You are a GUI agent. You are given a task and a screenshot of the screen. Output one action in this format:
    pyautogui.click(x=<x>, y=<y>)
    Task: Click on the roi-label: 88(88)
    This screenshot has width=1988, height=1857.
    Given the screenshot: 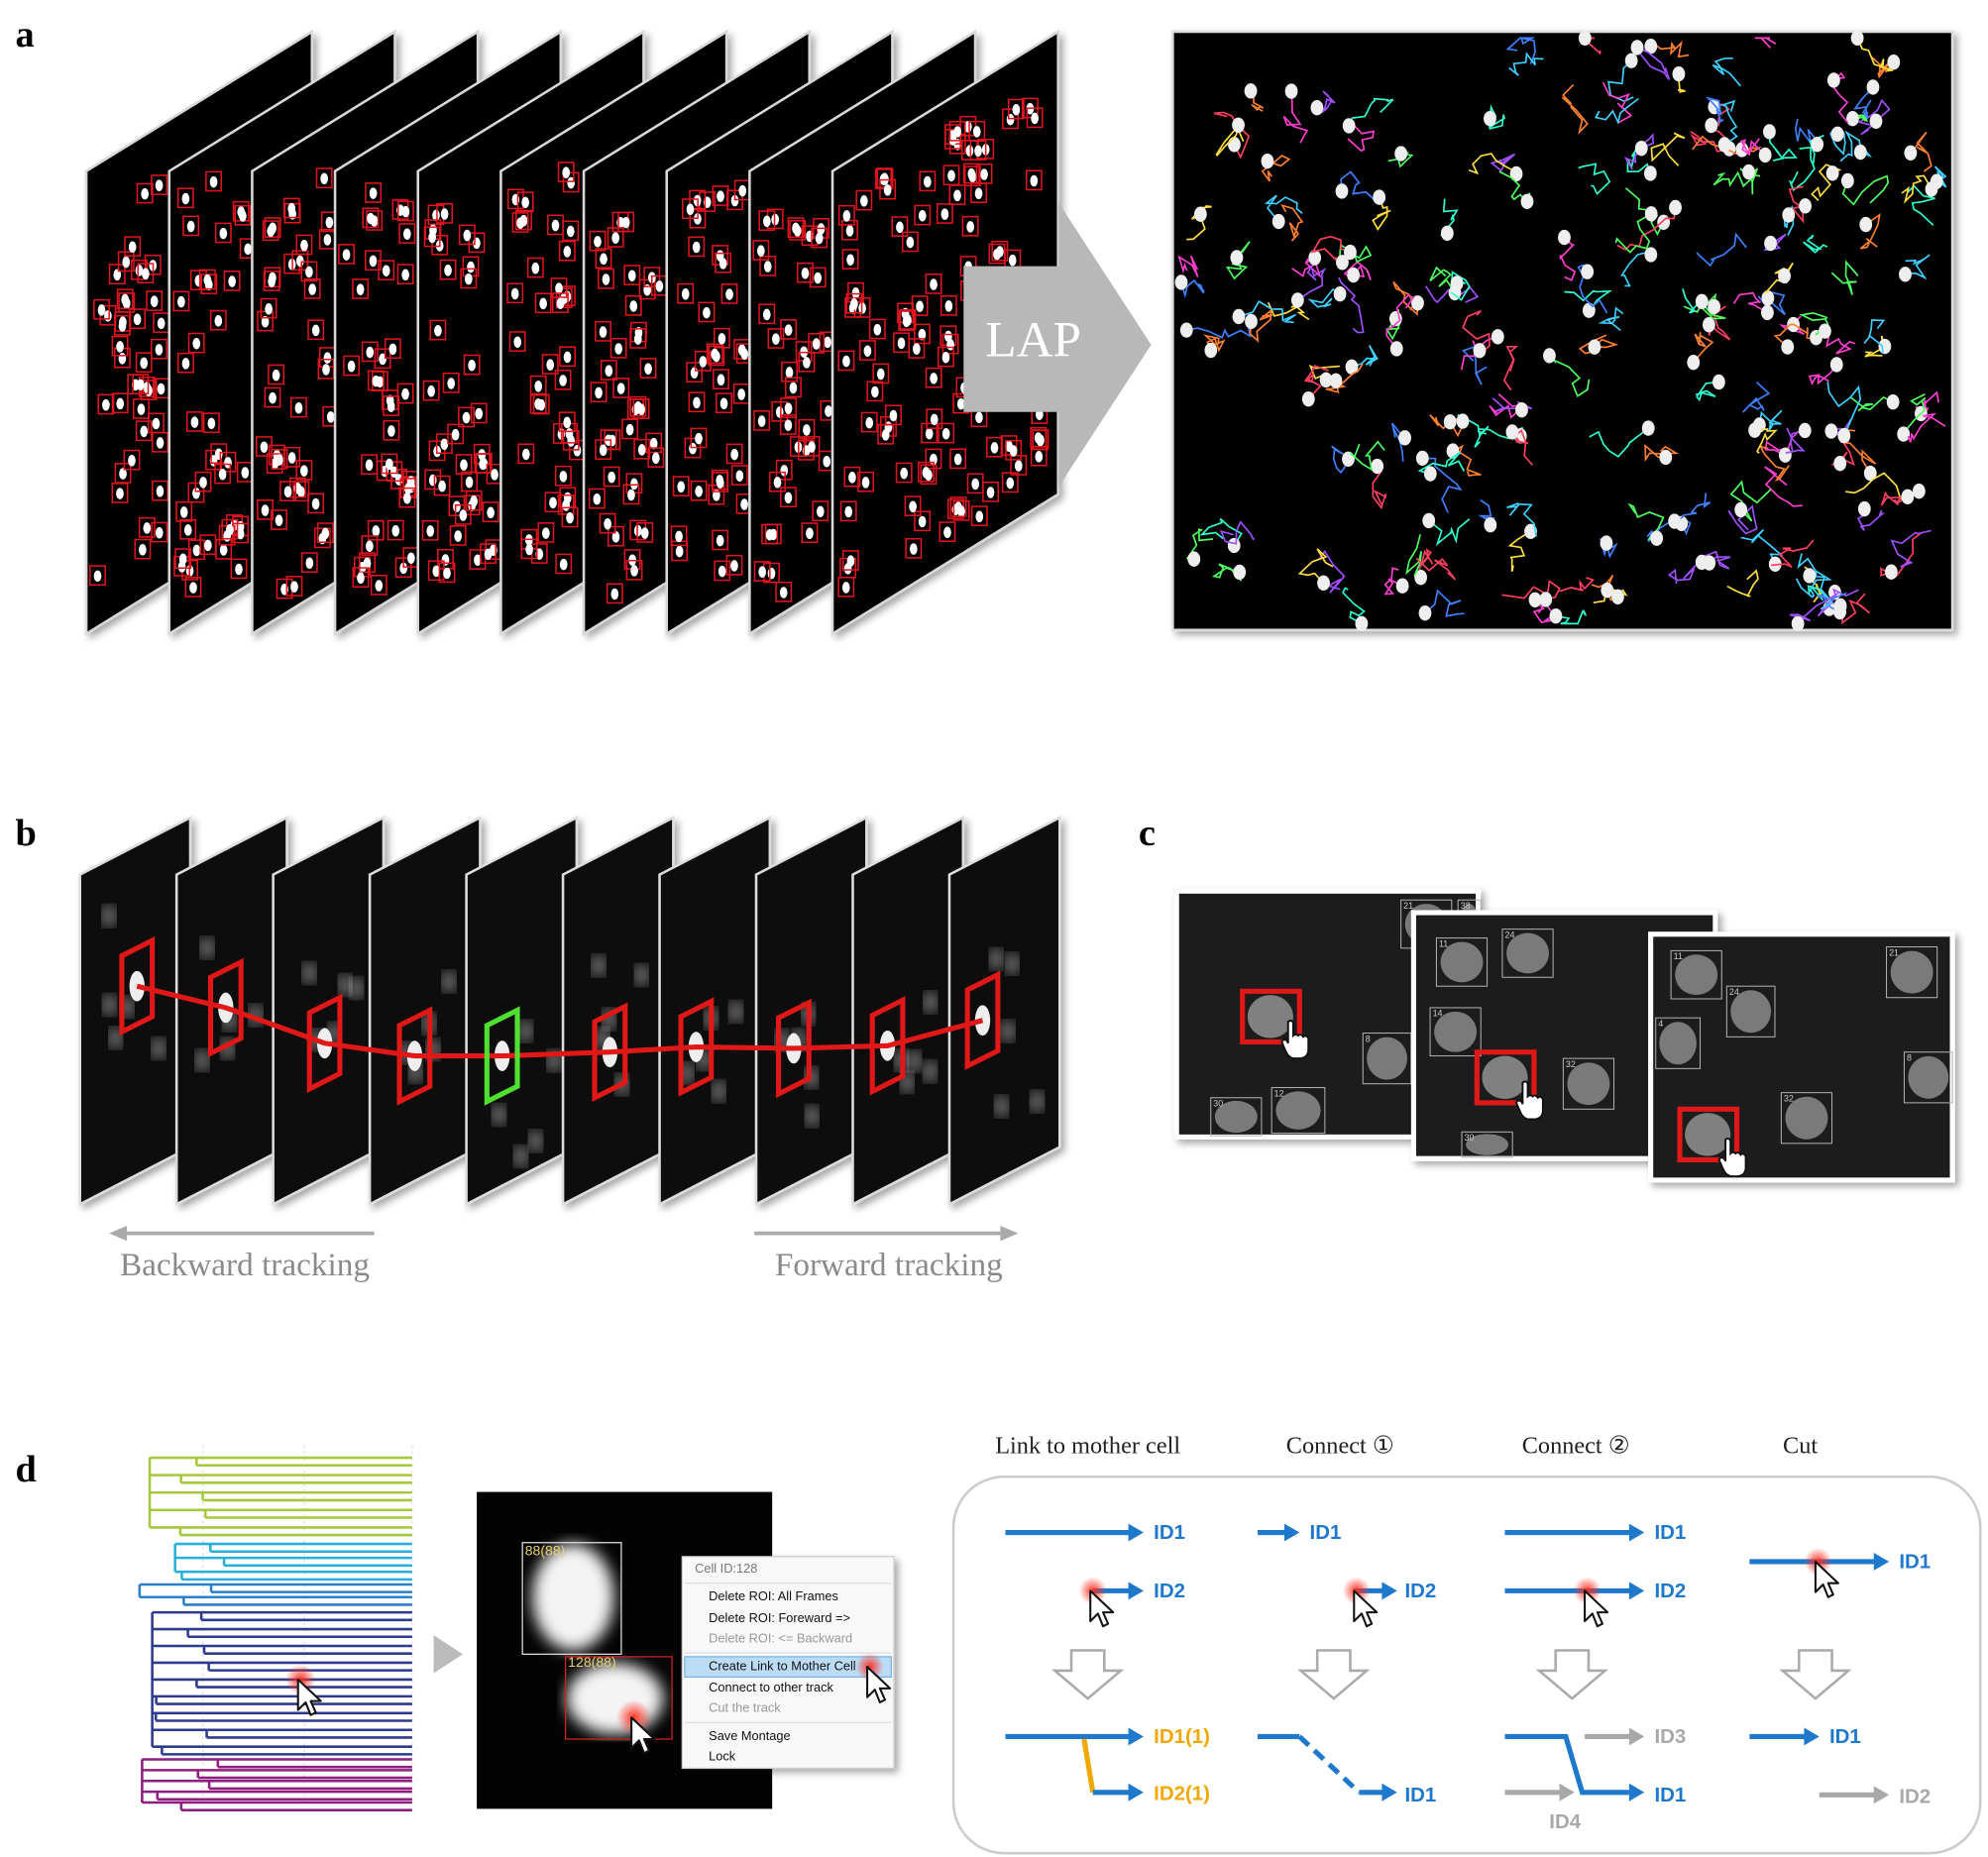 What is the action you would take?
    pyautogui.click(x=545, y=1550)
    